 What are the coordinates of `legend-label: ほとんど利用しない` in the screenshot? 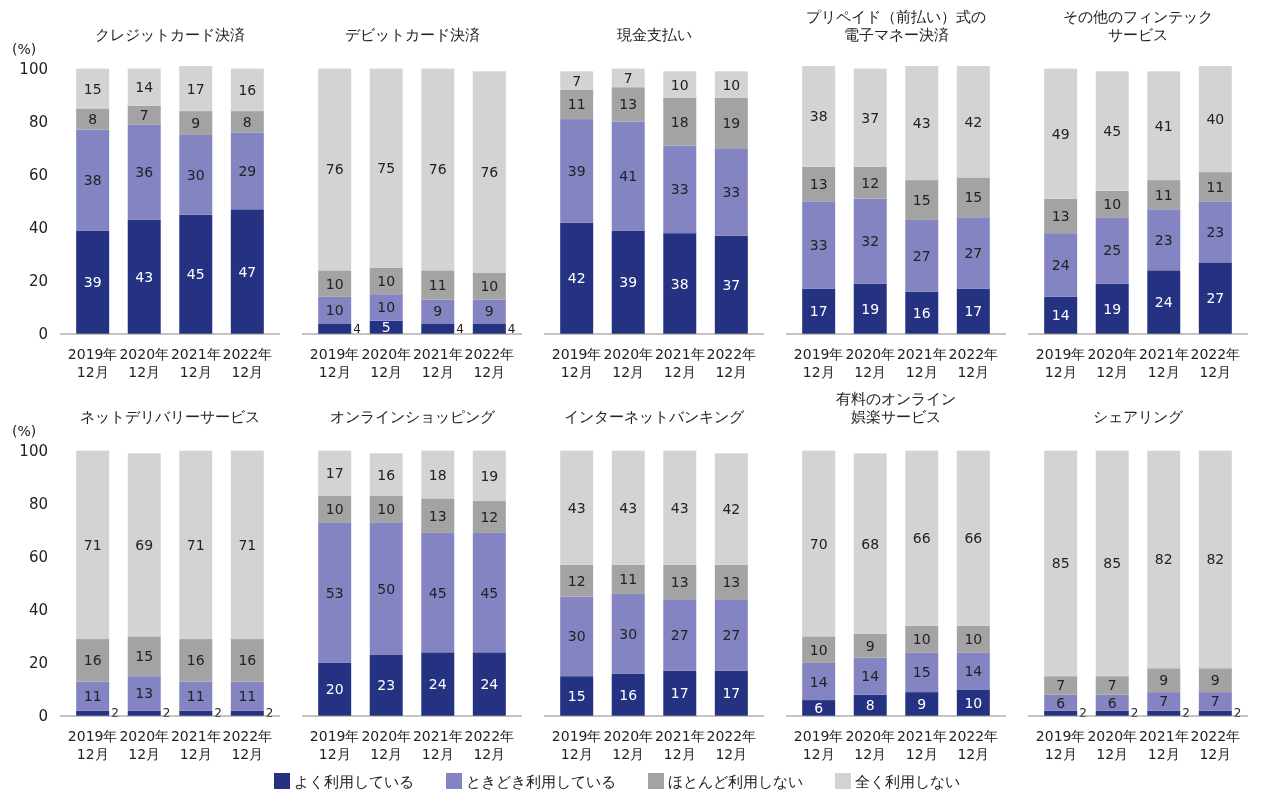 It's located at (735, 782).